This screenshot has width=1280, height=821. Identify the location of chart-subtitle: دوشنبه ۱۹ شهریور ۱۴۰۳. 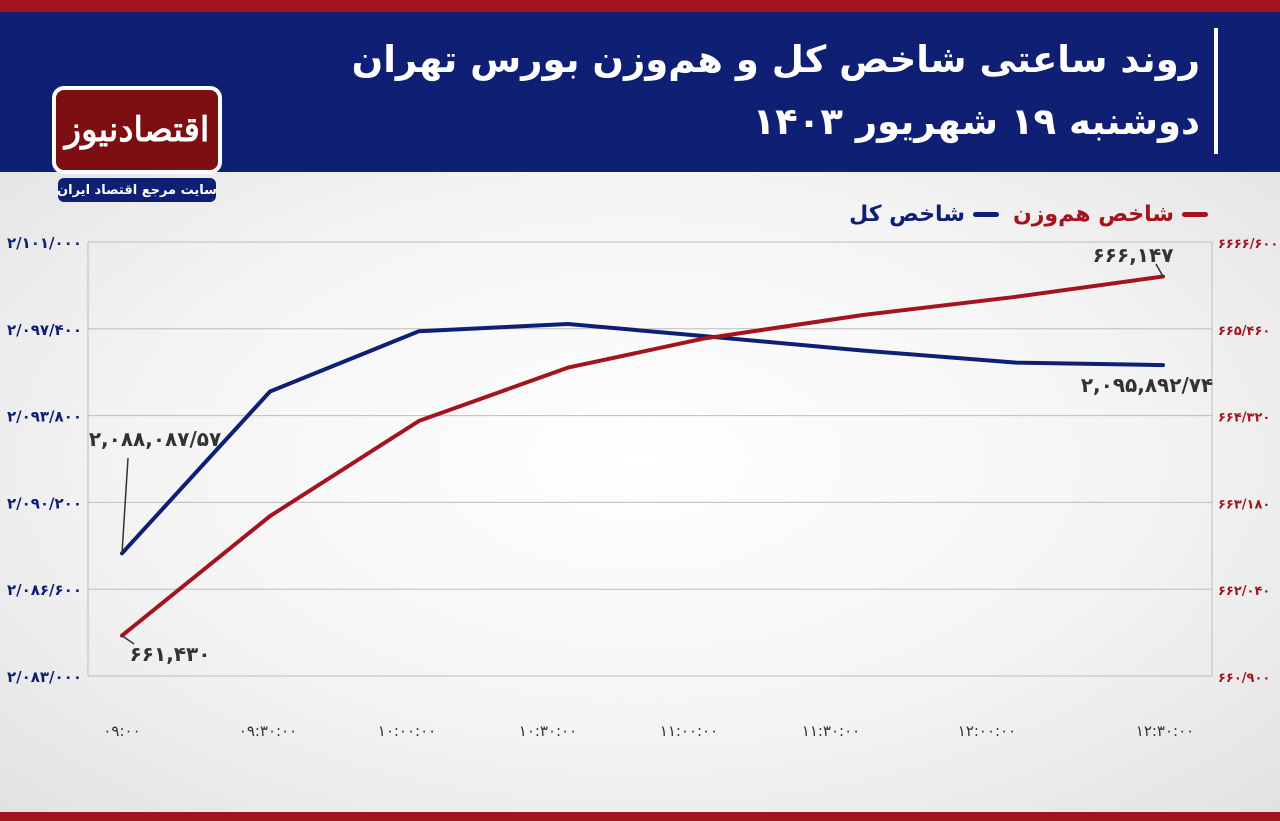
(976, 121).